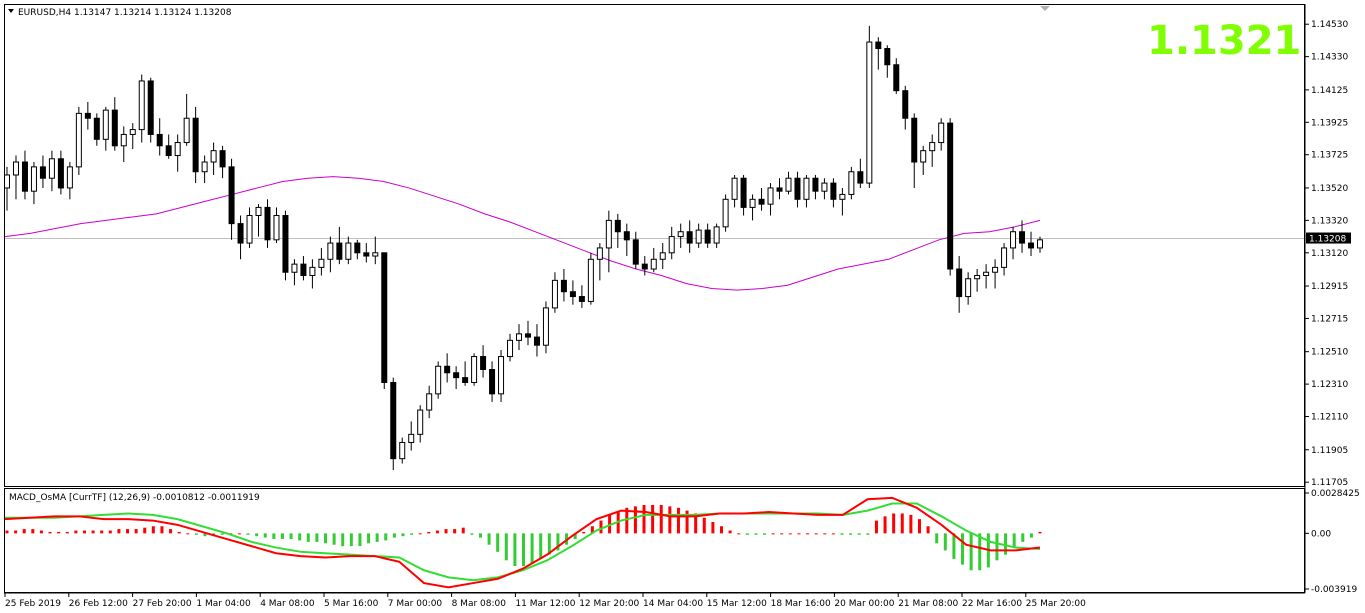  Describe the element at coordinates (1045, 8) in the screenshot. I see `scroll-shift-icon` at that location.